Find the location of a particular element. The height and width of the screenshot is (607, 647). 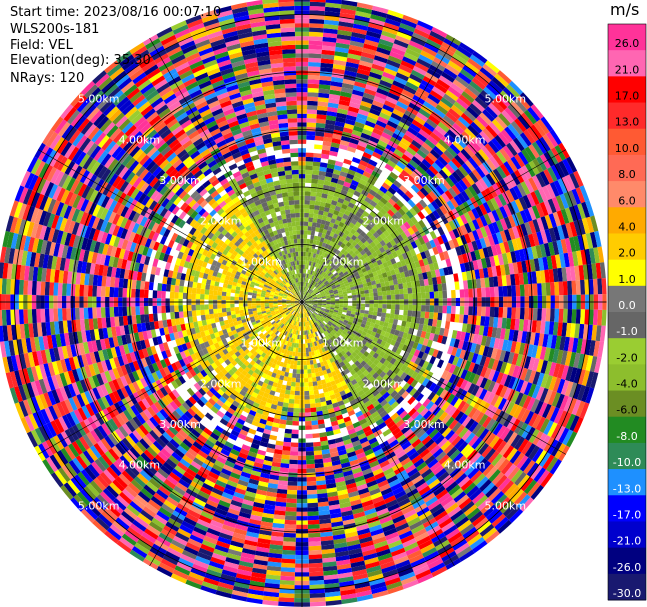

ppi-ray is located at coordinates (322, 150).